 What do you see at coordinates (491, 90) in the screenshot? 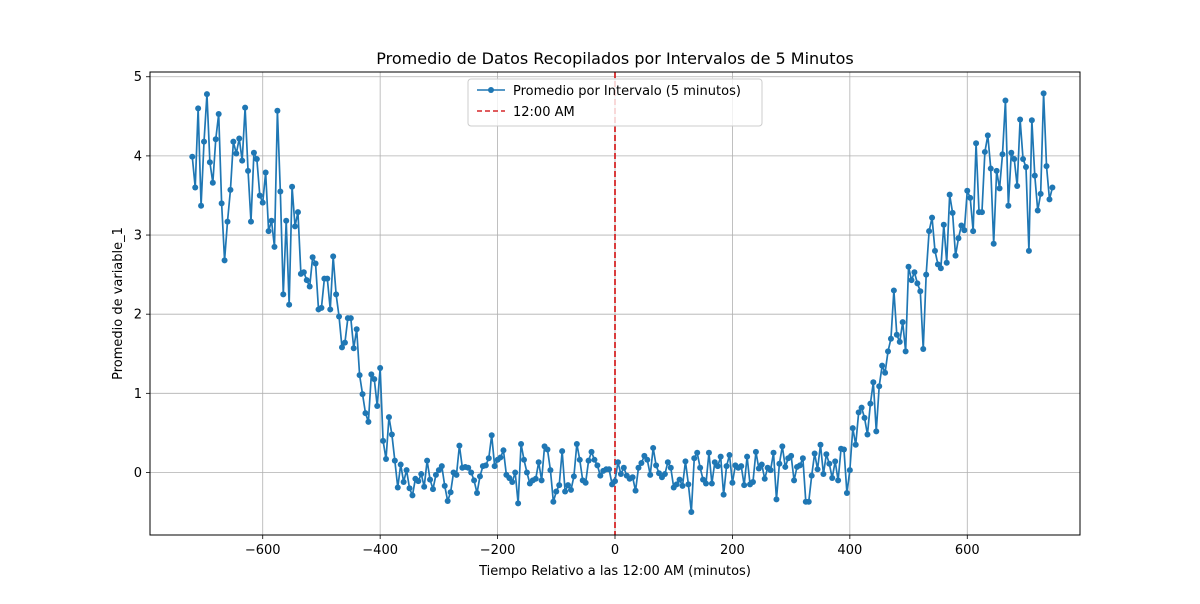
I see `legend-marker-series` at bounding box center [491, 90].